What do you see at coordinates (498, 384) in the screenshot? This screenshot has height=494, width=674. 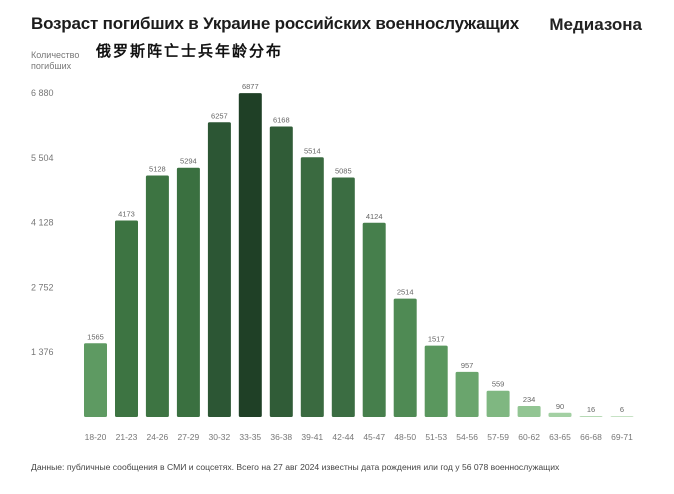 I see `data-label: 559` at bounding box center [498, 384].